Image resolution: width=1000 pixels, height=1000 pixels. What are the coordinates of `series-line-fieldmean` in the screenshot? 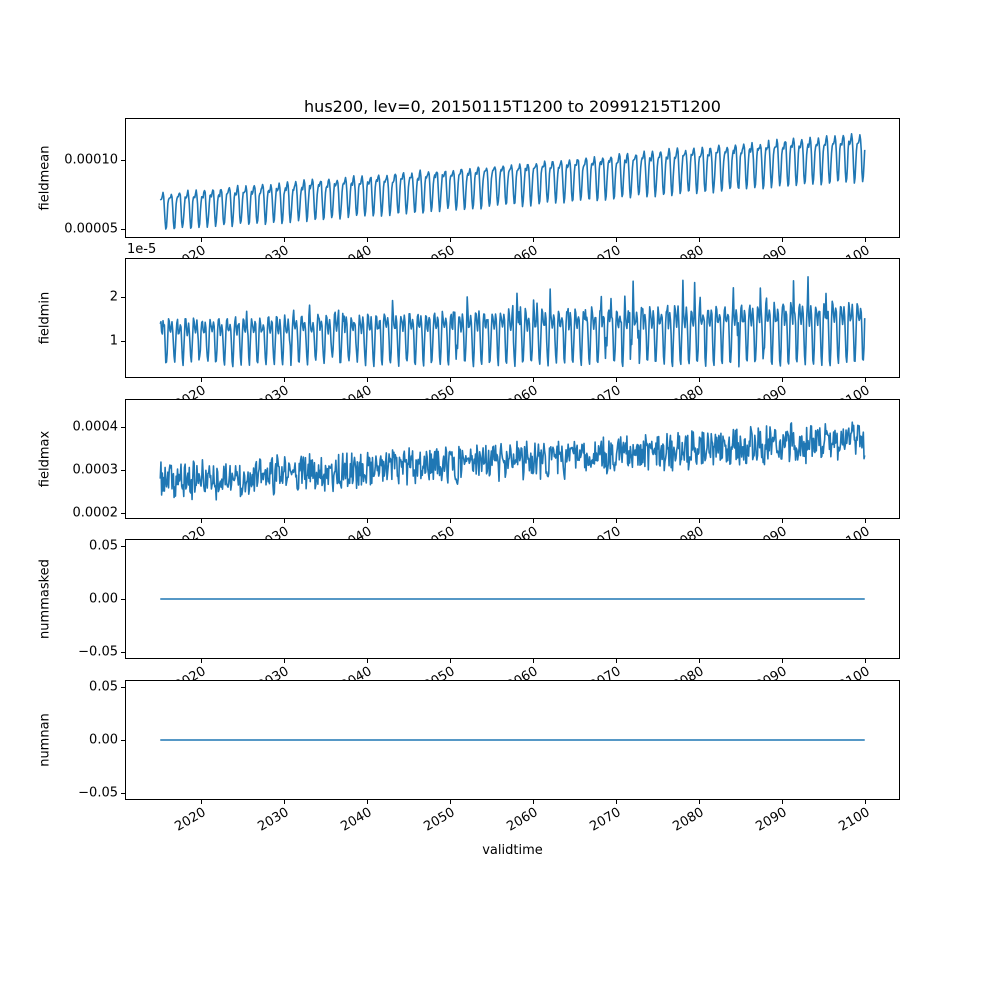 It's located at (512, 181).